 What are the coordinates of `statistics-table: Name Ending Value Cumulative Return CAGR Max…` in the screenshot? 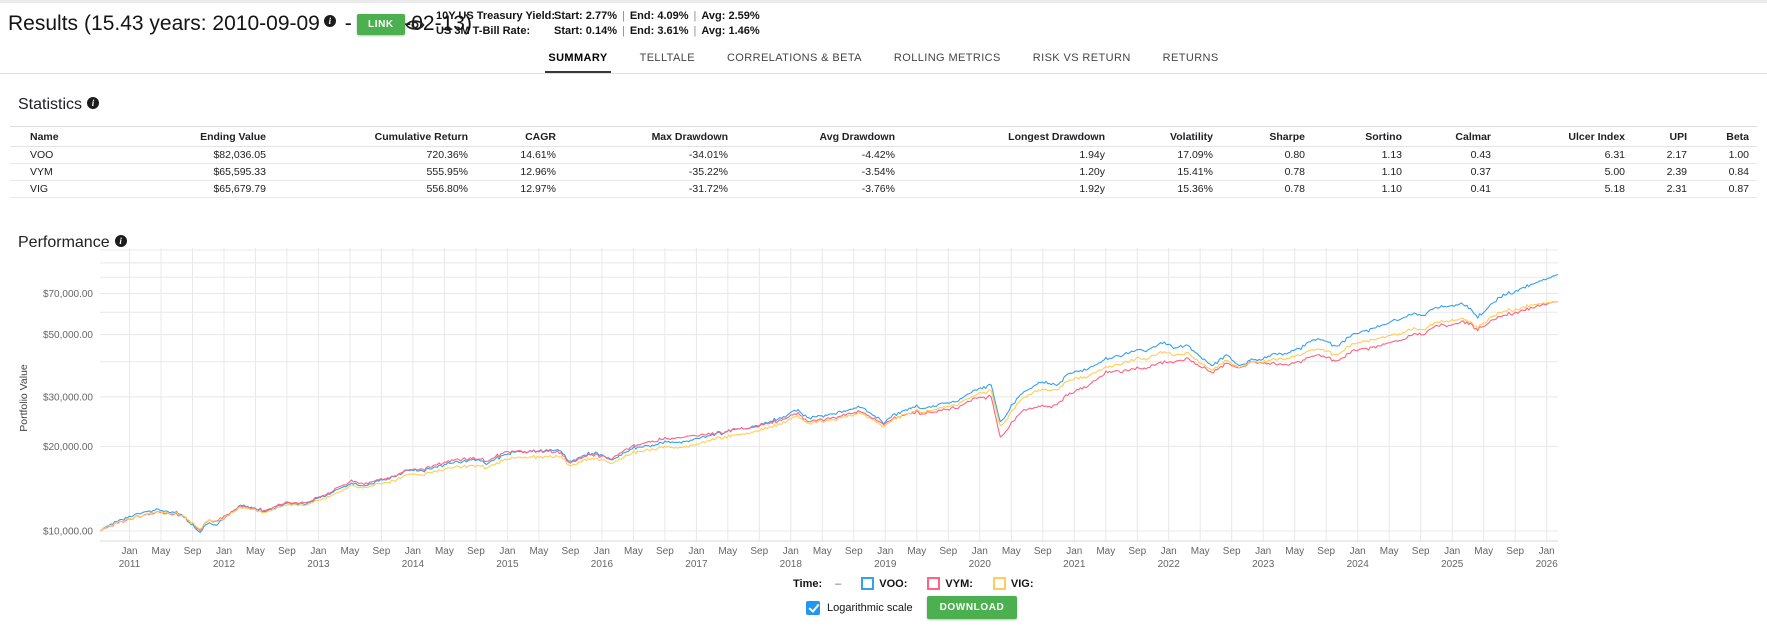 It's located at (883, 162).